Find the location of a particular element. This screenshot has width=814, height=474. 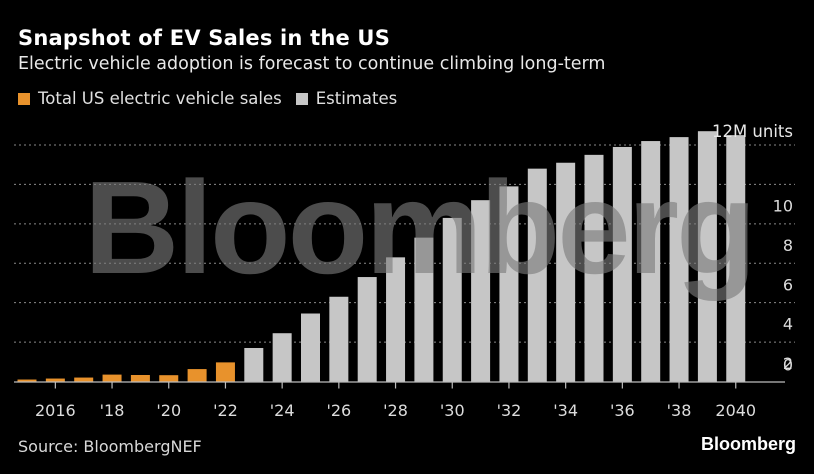

bar-actual-2020 is located at coordinates (169, 378).